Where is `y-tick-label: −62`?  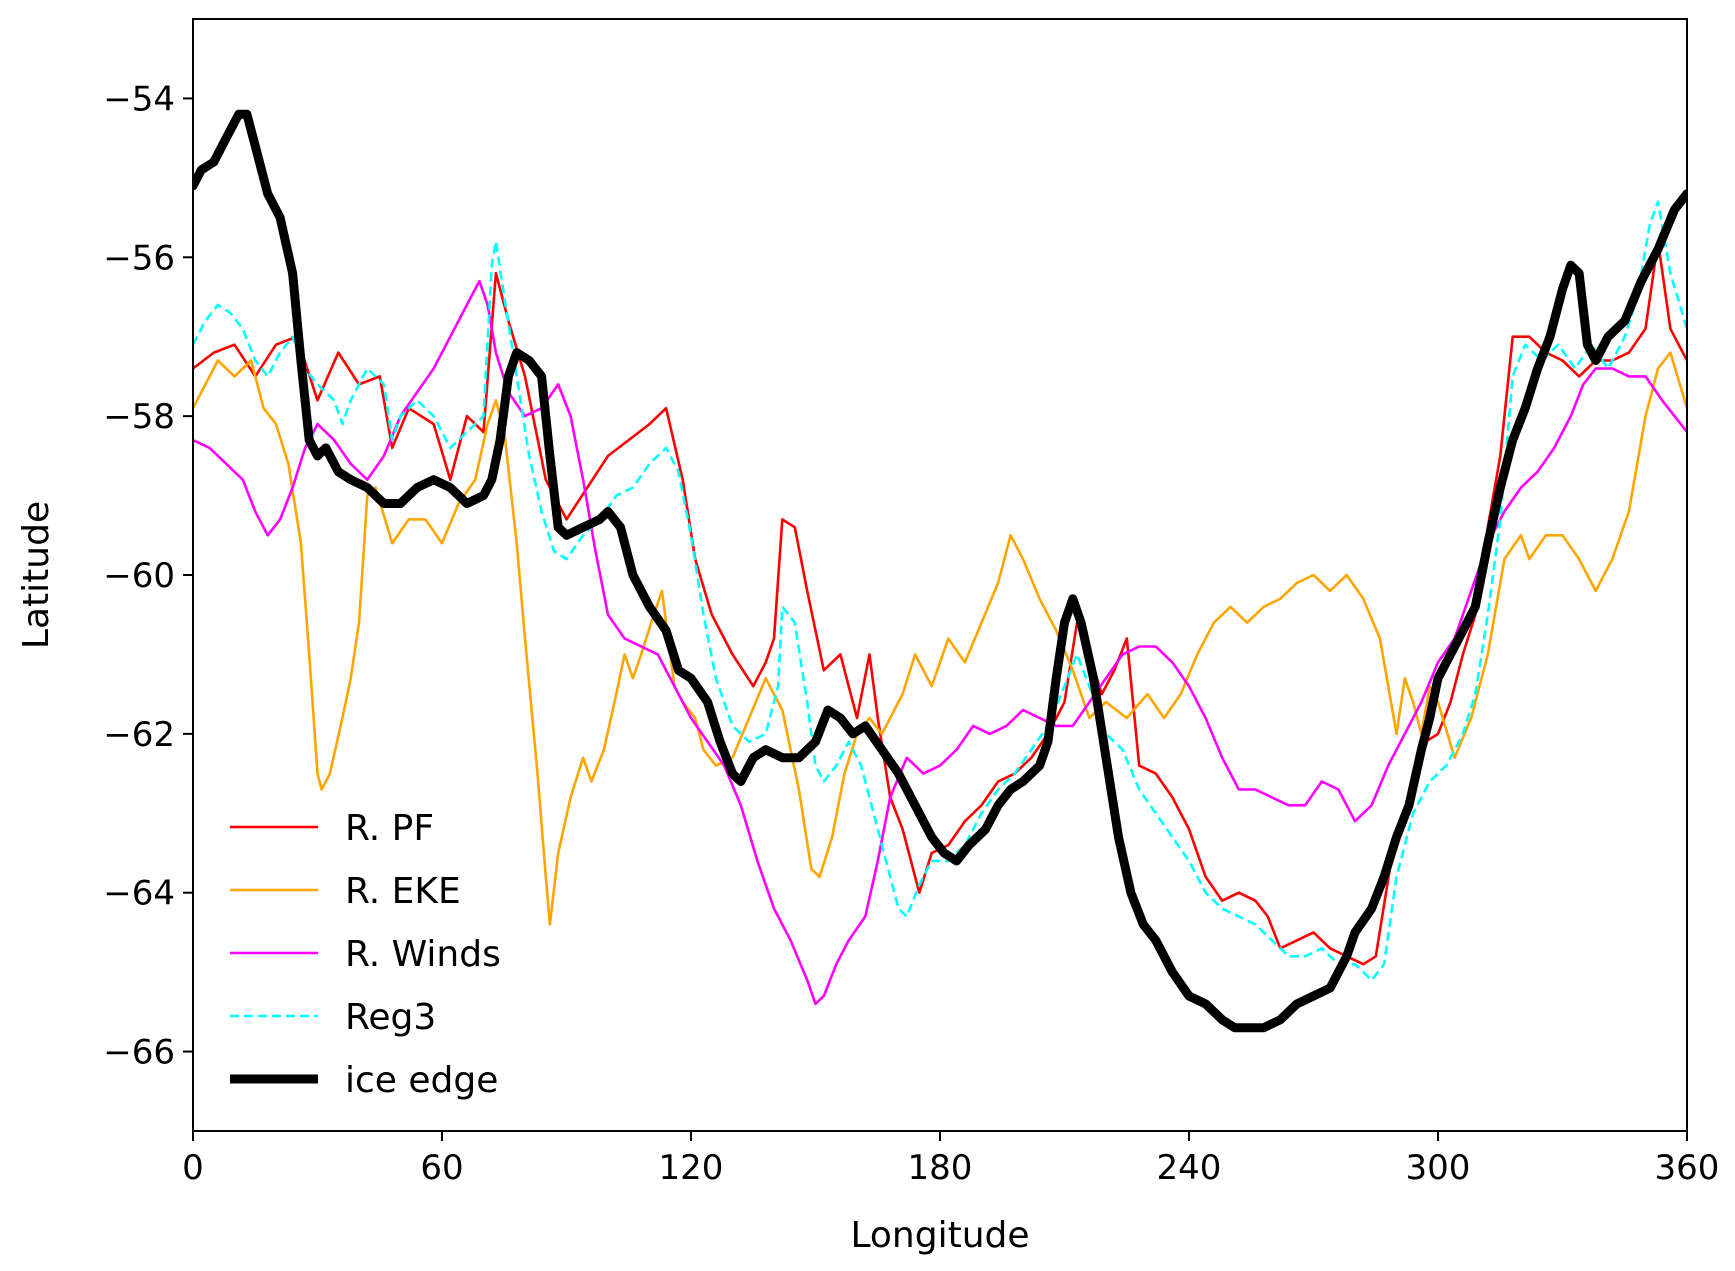 y-tick-label: −62 is located at coordinates (139, 735).